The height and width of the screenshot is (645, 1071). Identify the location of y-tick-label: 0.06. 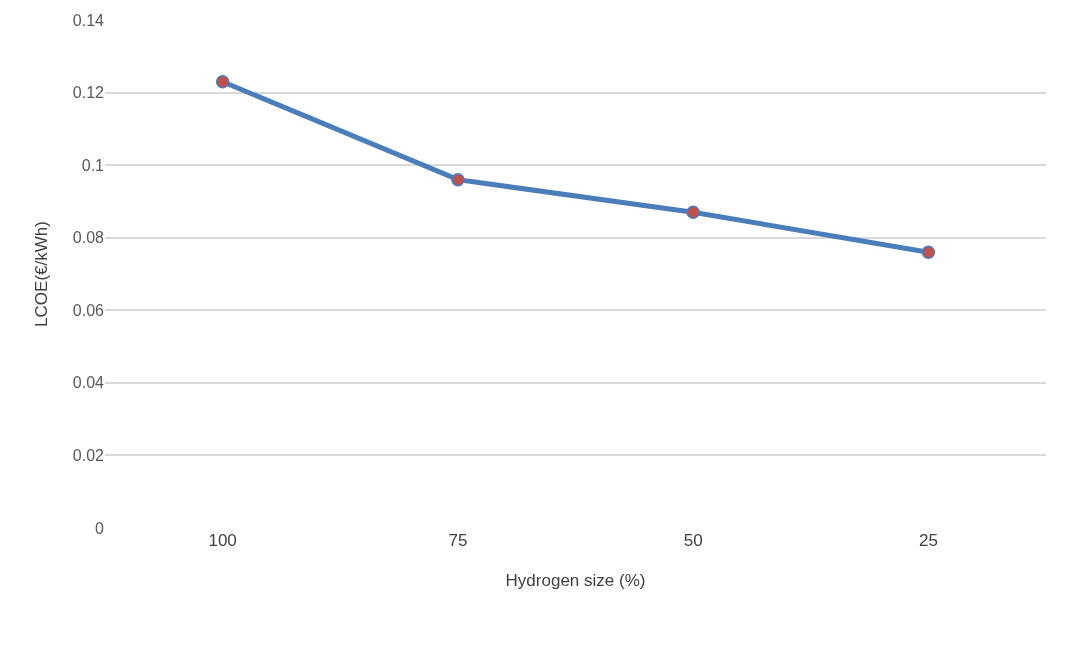
(88, 310).